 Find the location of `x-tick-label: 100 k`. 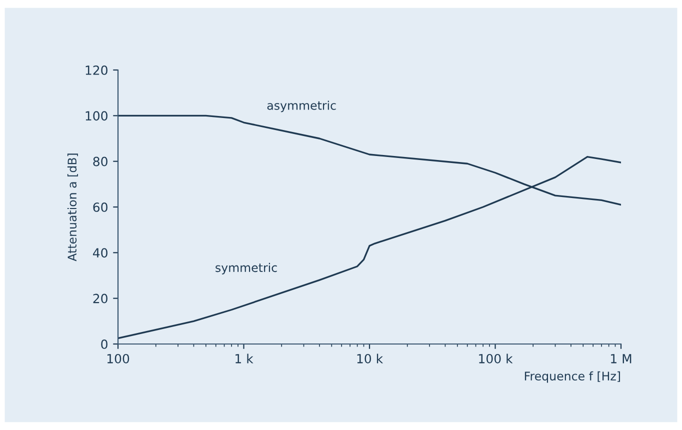

x-tick-label: 100 k is located at coordinates (496, 359).